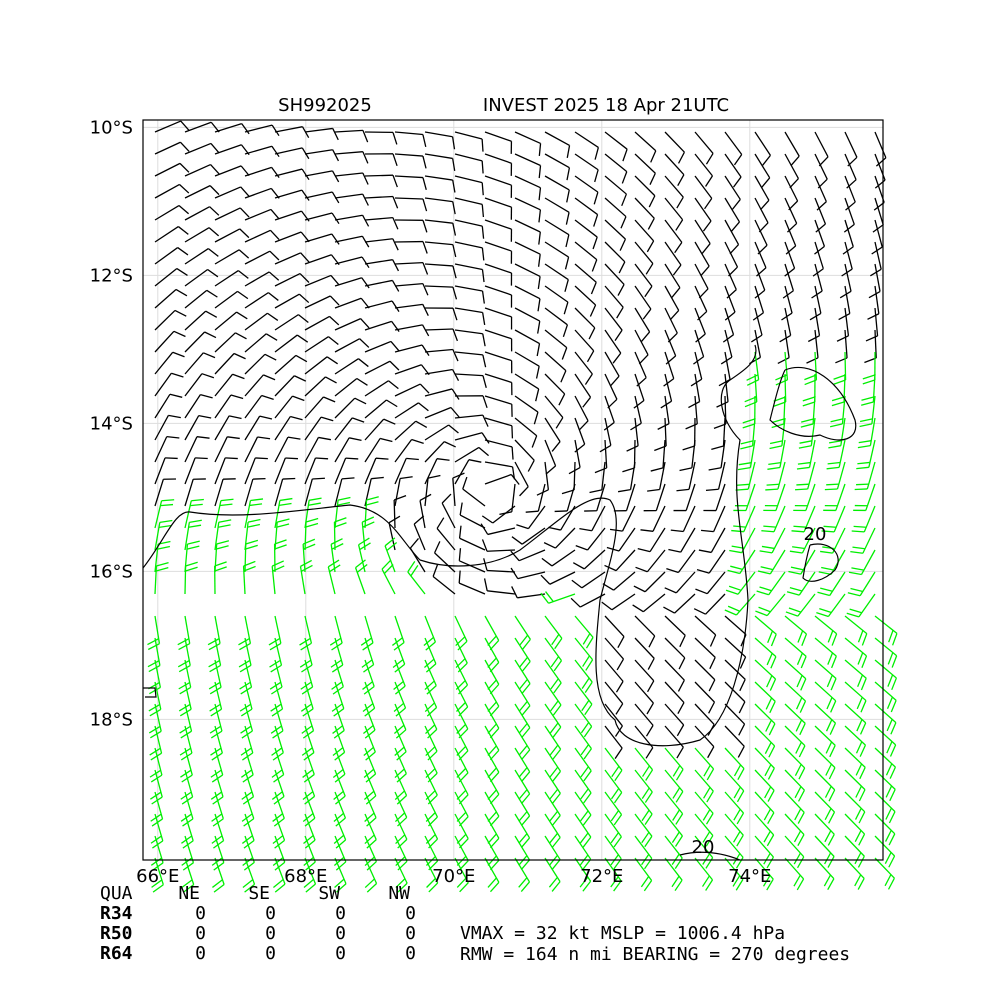  What do you see at coordinates (325, 105) in the screenshot?
I see `title-left: SH992025` at bounding box center [325, 105].